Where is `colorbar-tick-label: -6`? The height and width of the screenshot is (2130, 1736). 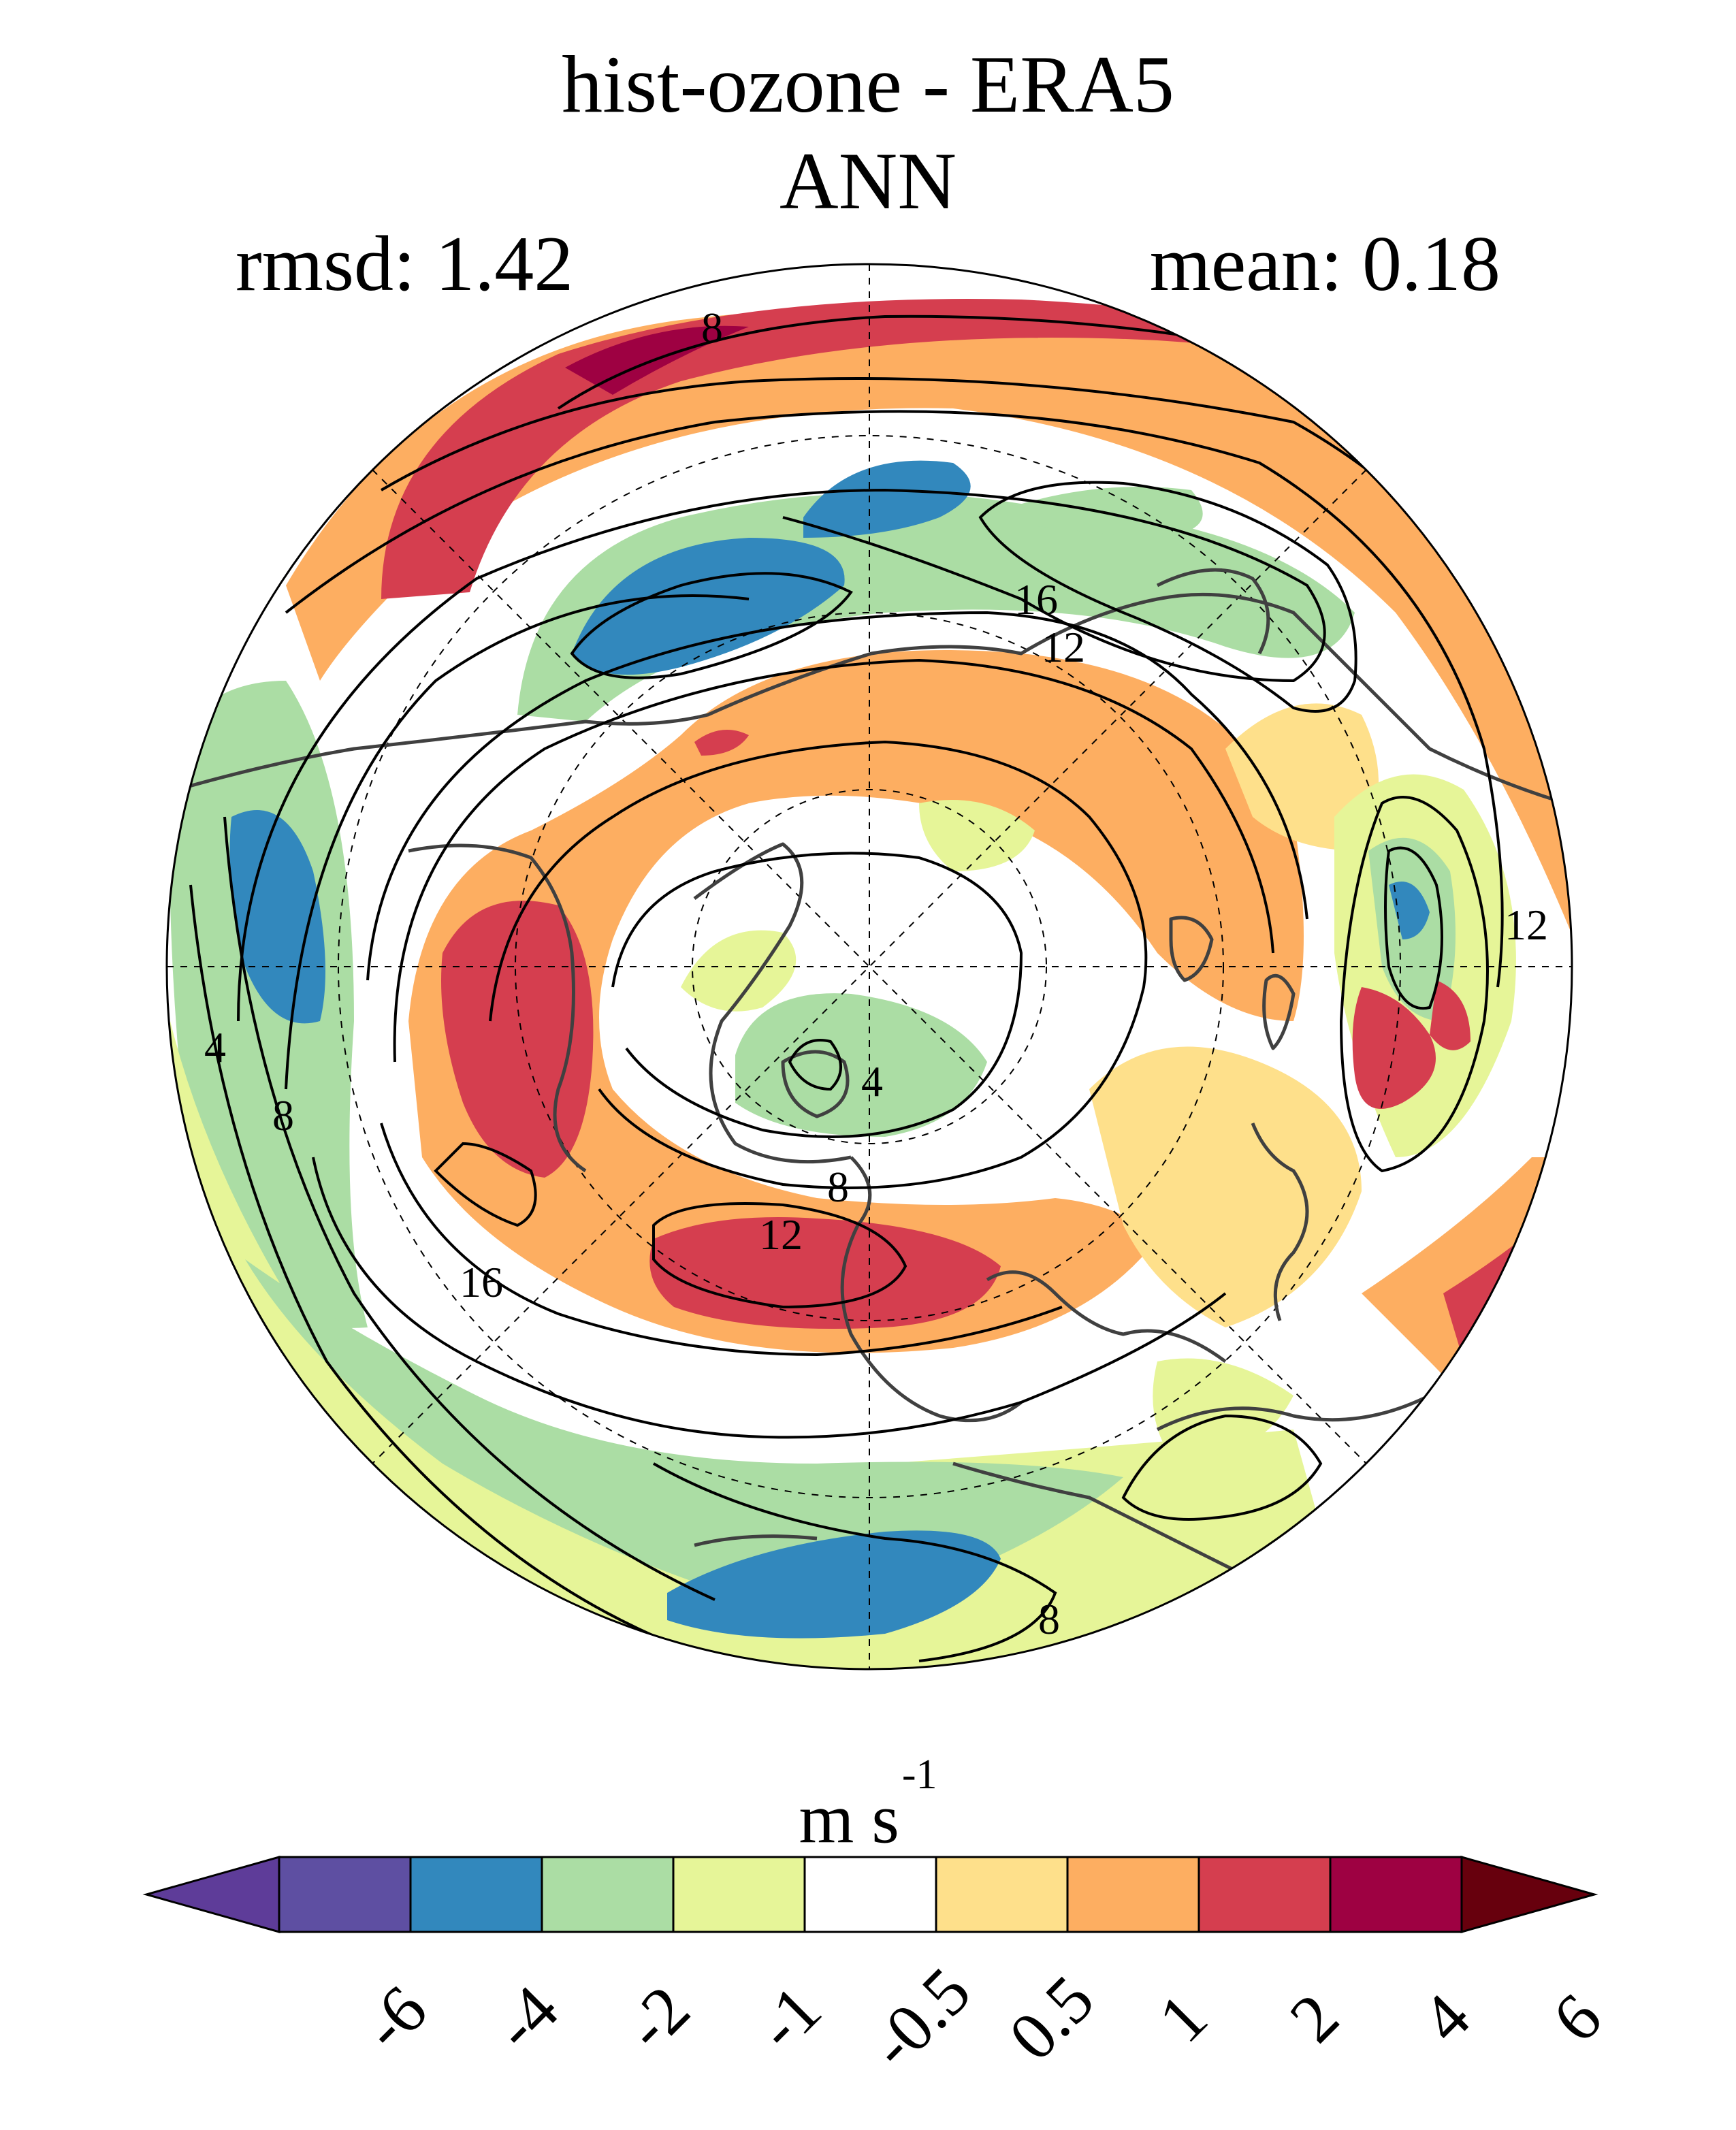
colorbar-tick-label: -6 is located at coordinates (394, 2018).